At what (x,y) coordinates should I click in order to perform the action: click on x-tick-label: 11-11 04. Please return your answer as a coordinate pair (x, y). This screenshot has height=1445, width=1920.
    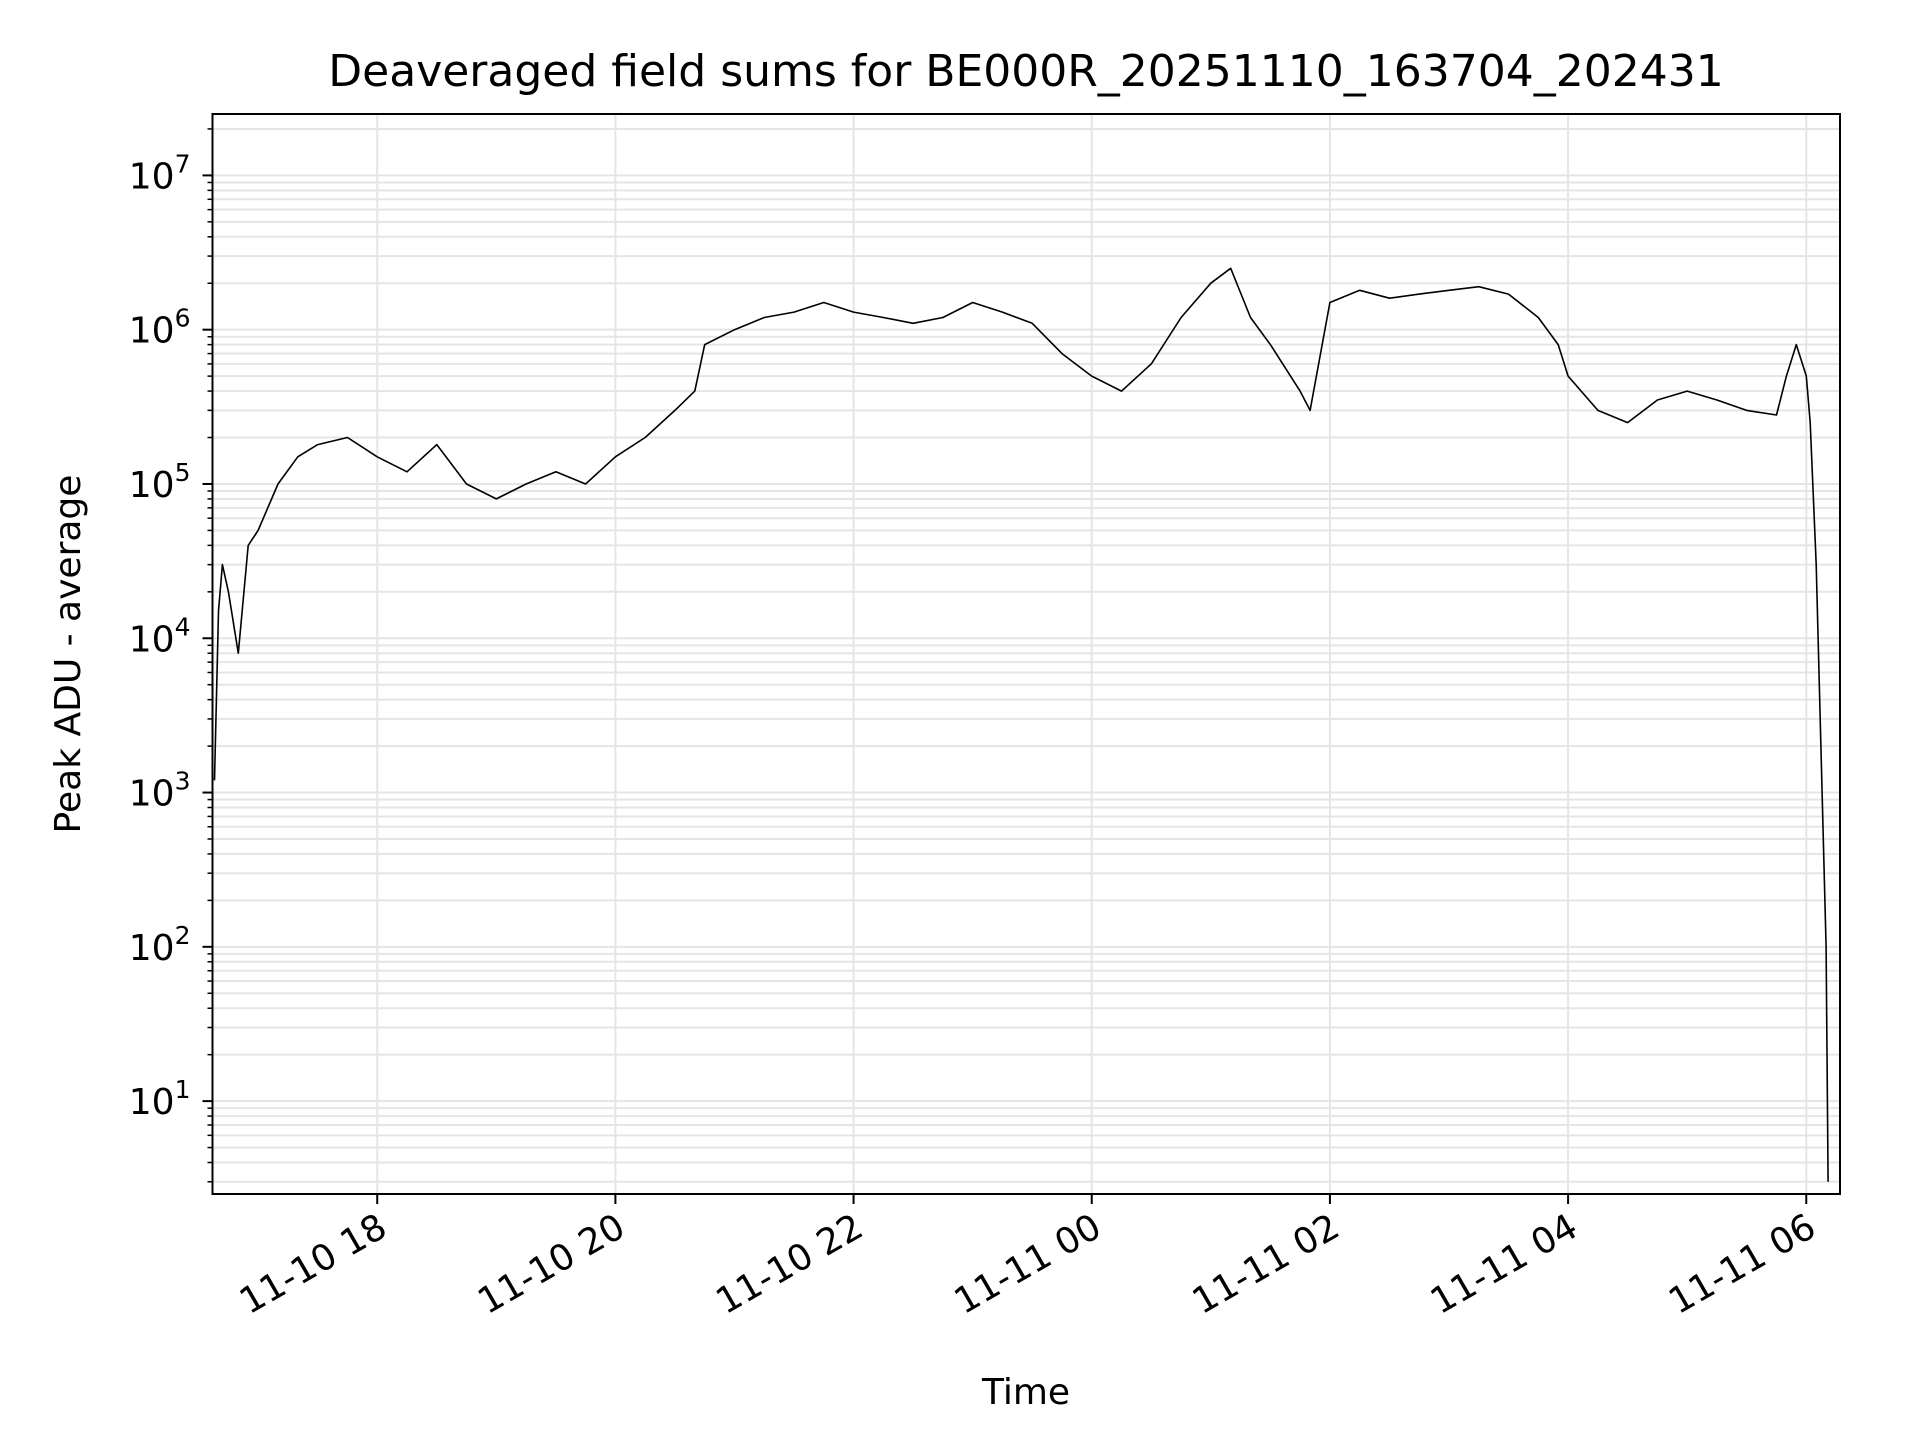
    Looking at the image, I should click on (1504, 1264).